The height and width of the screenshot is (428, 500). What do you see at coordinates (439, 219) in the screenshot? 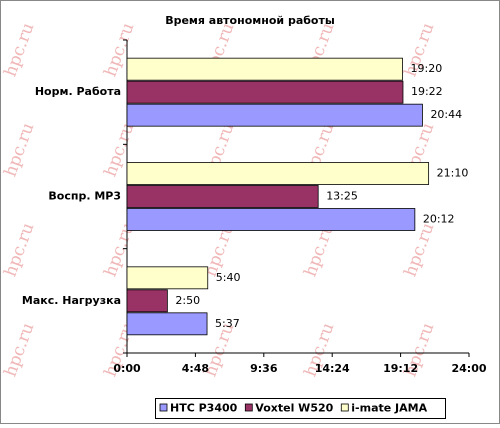
I see `value-label: 20:12` at bounding box center [439, 219].